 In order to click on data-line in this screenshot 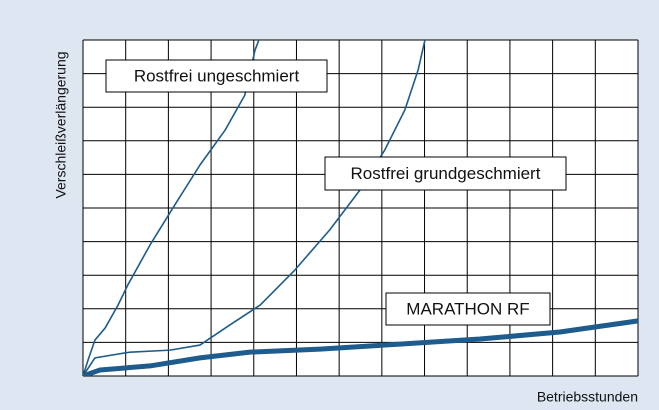, I will do `click(360, 347)`.